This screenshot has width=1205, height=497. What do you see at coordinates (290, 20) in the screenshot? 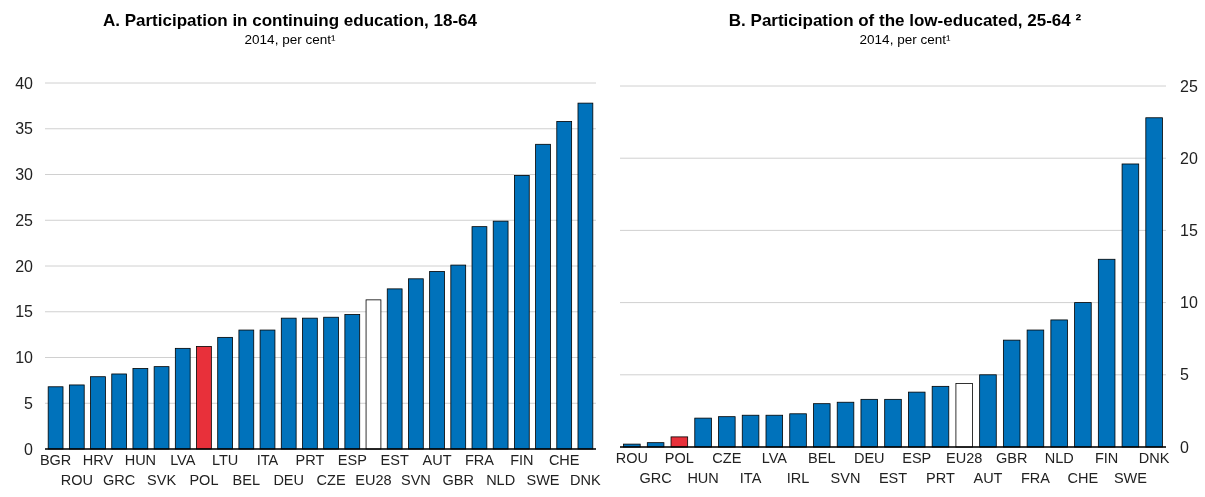
I see `chart-title: A. Participation in continuing education, 18-64` at bounding box center [290, 20].